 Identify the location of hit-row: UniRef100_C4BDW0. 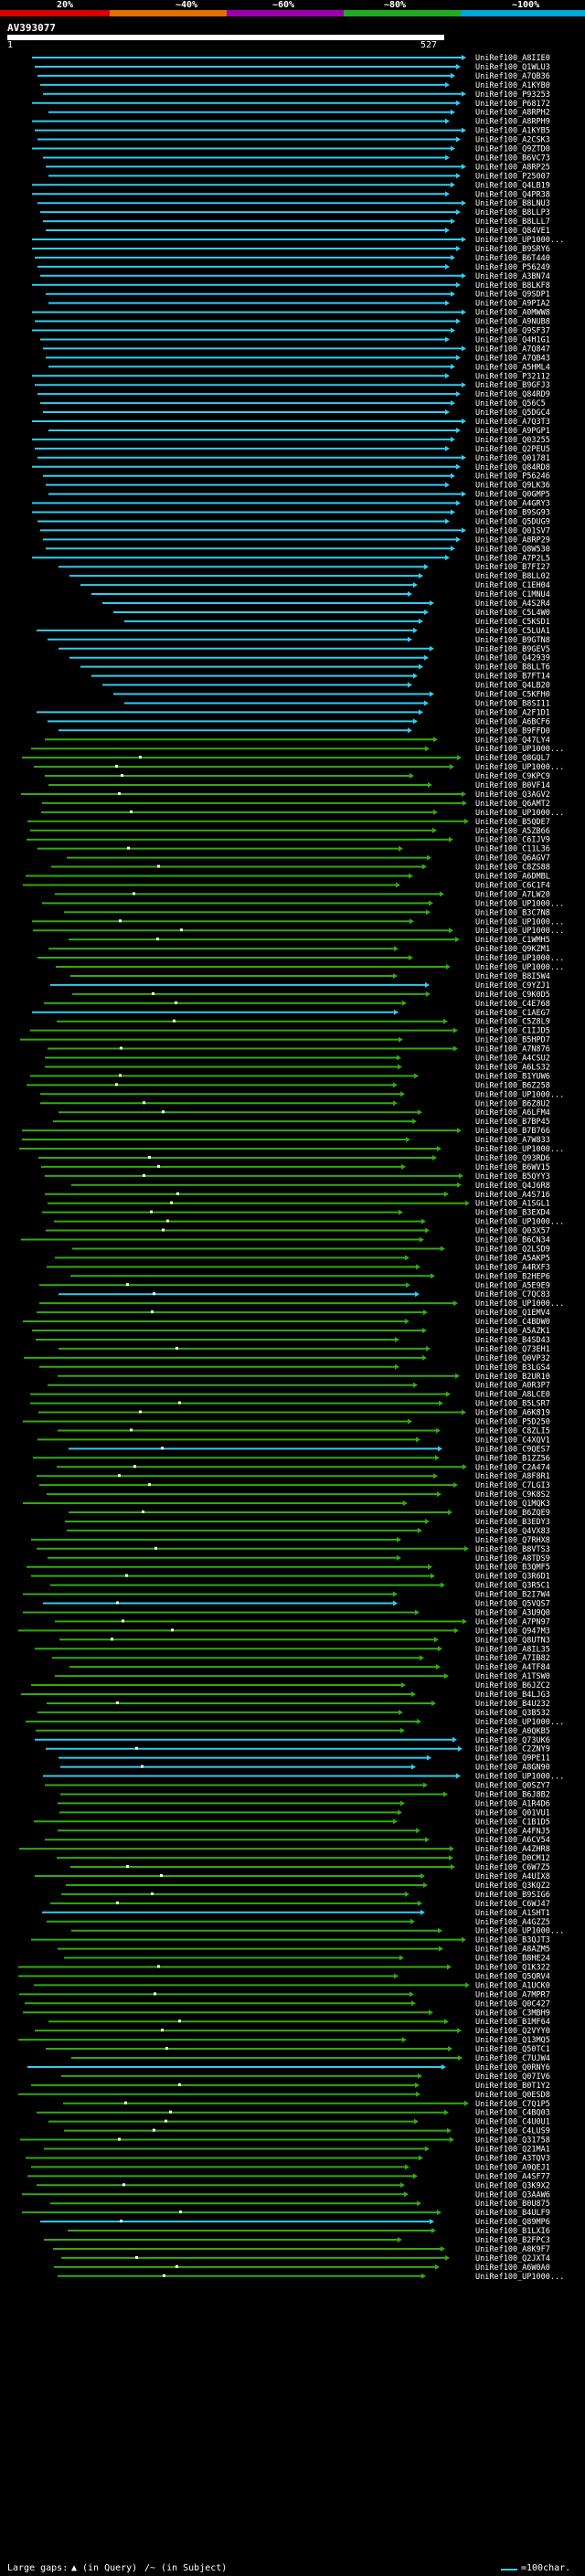
(286, 1322).